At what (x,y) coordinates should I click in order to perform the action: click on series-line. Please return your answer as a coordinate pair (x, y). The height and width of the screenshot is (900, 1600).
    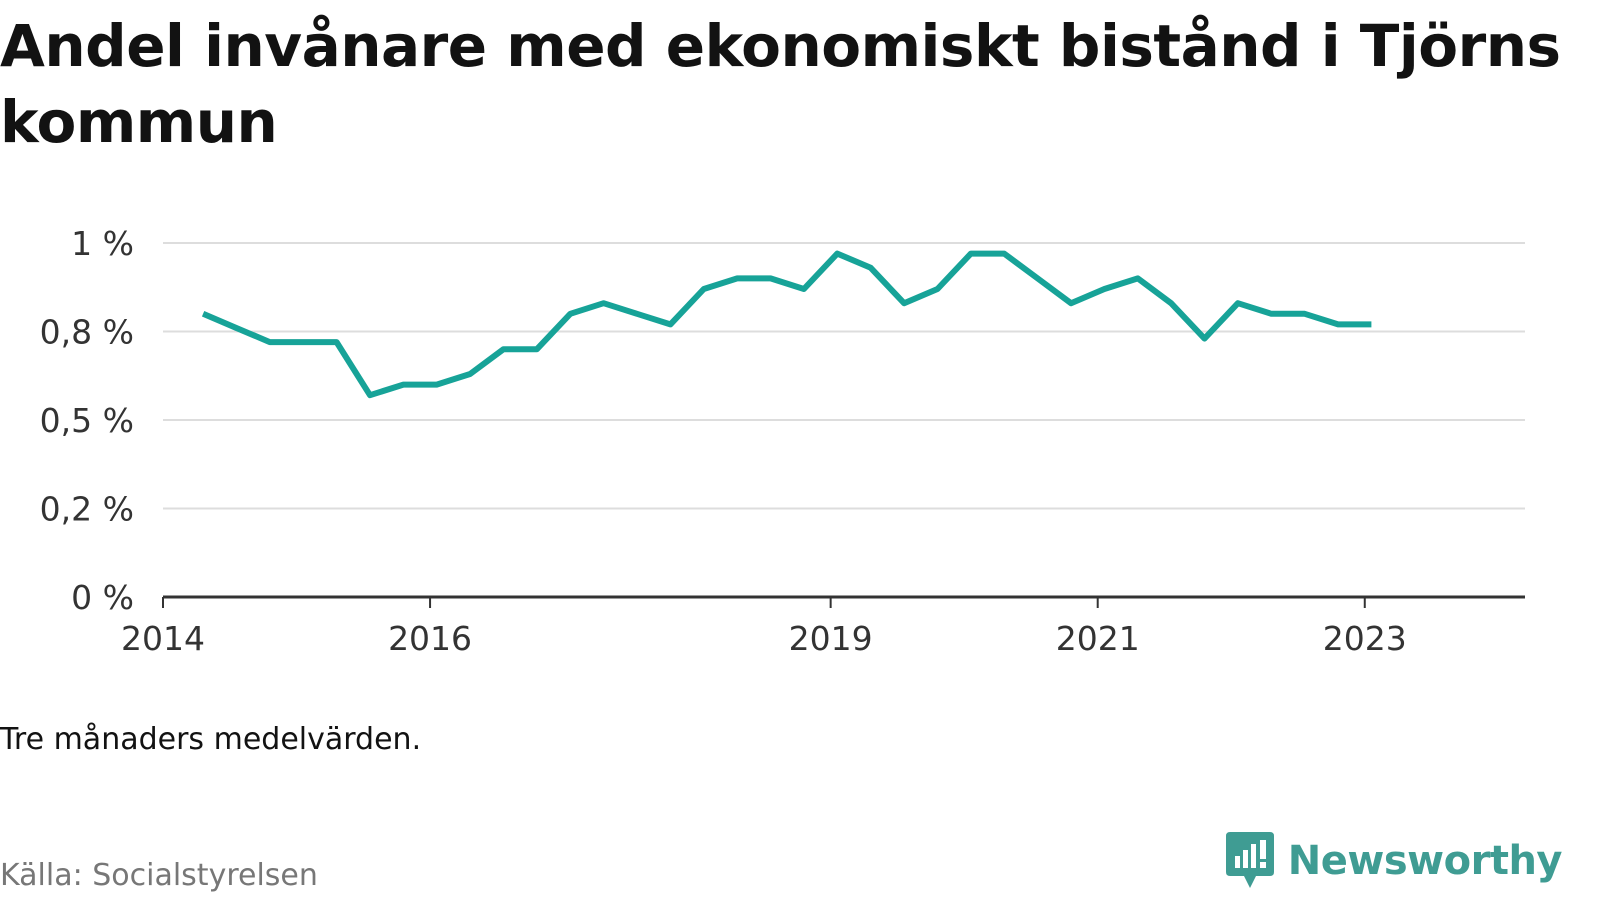
    Looking at the image, I should click on (786, 324).